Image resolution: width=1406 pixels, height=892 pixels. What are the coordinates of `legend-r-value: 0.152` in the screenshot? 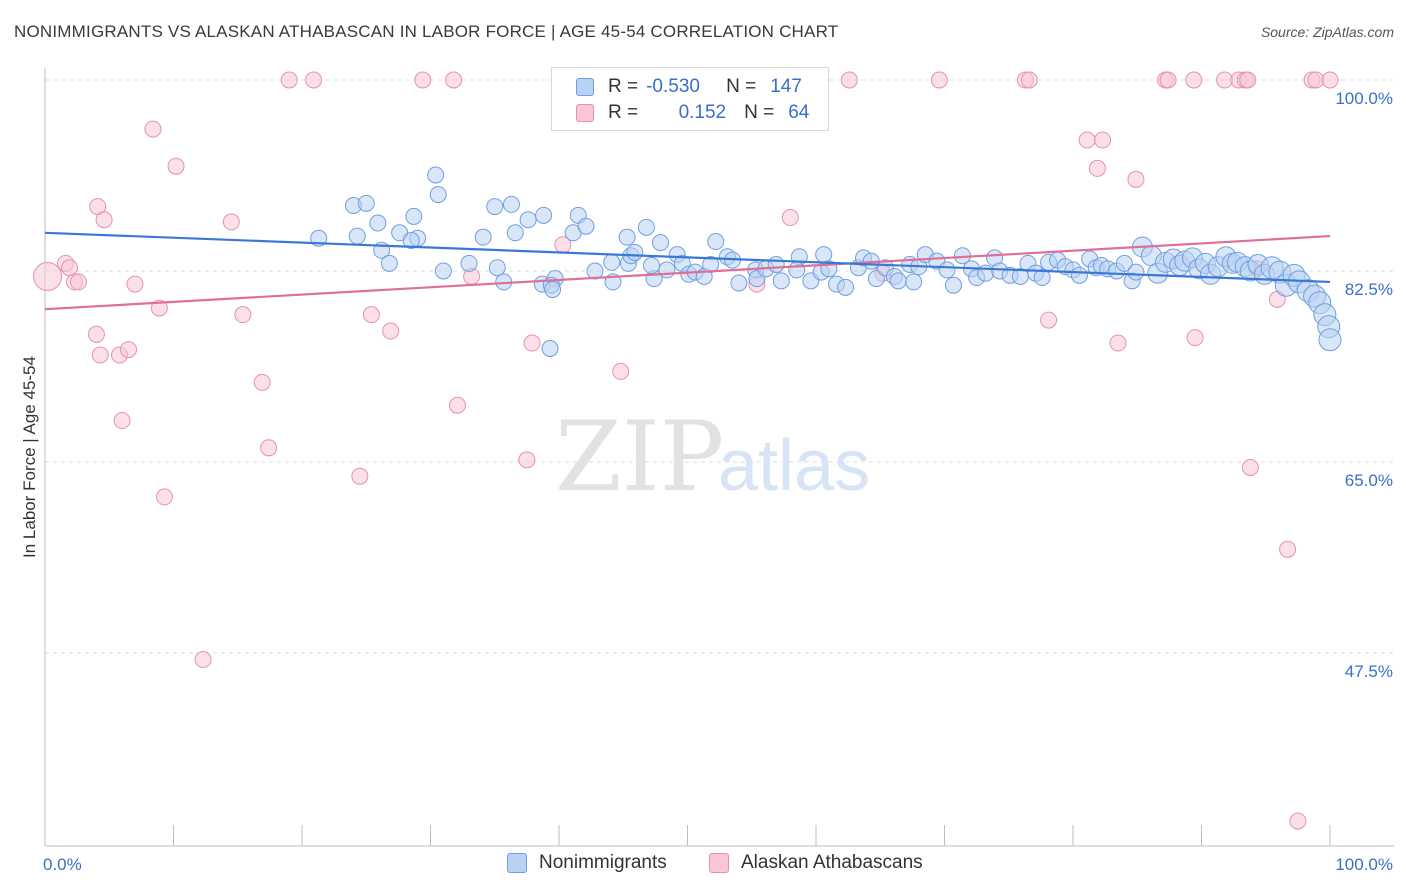 It's located at (702, 112).